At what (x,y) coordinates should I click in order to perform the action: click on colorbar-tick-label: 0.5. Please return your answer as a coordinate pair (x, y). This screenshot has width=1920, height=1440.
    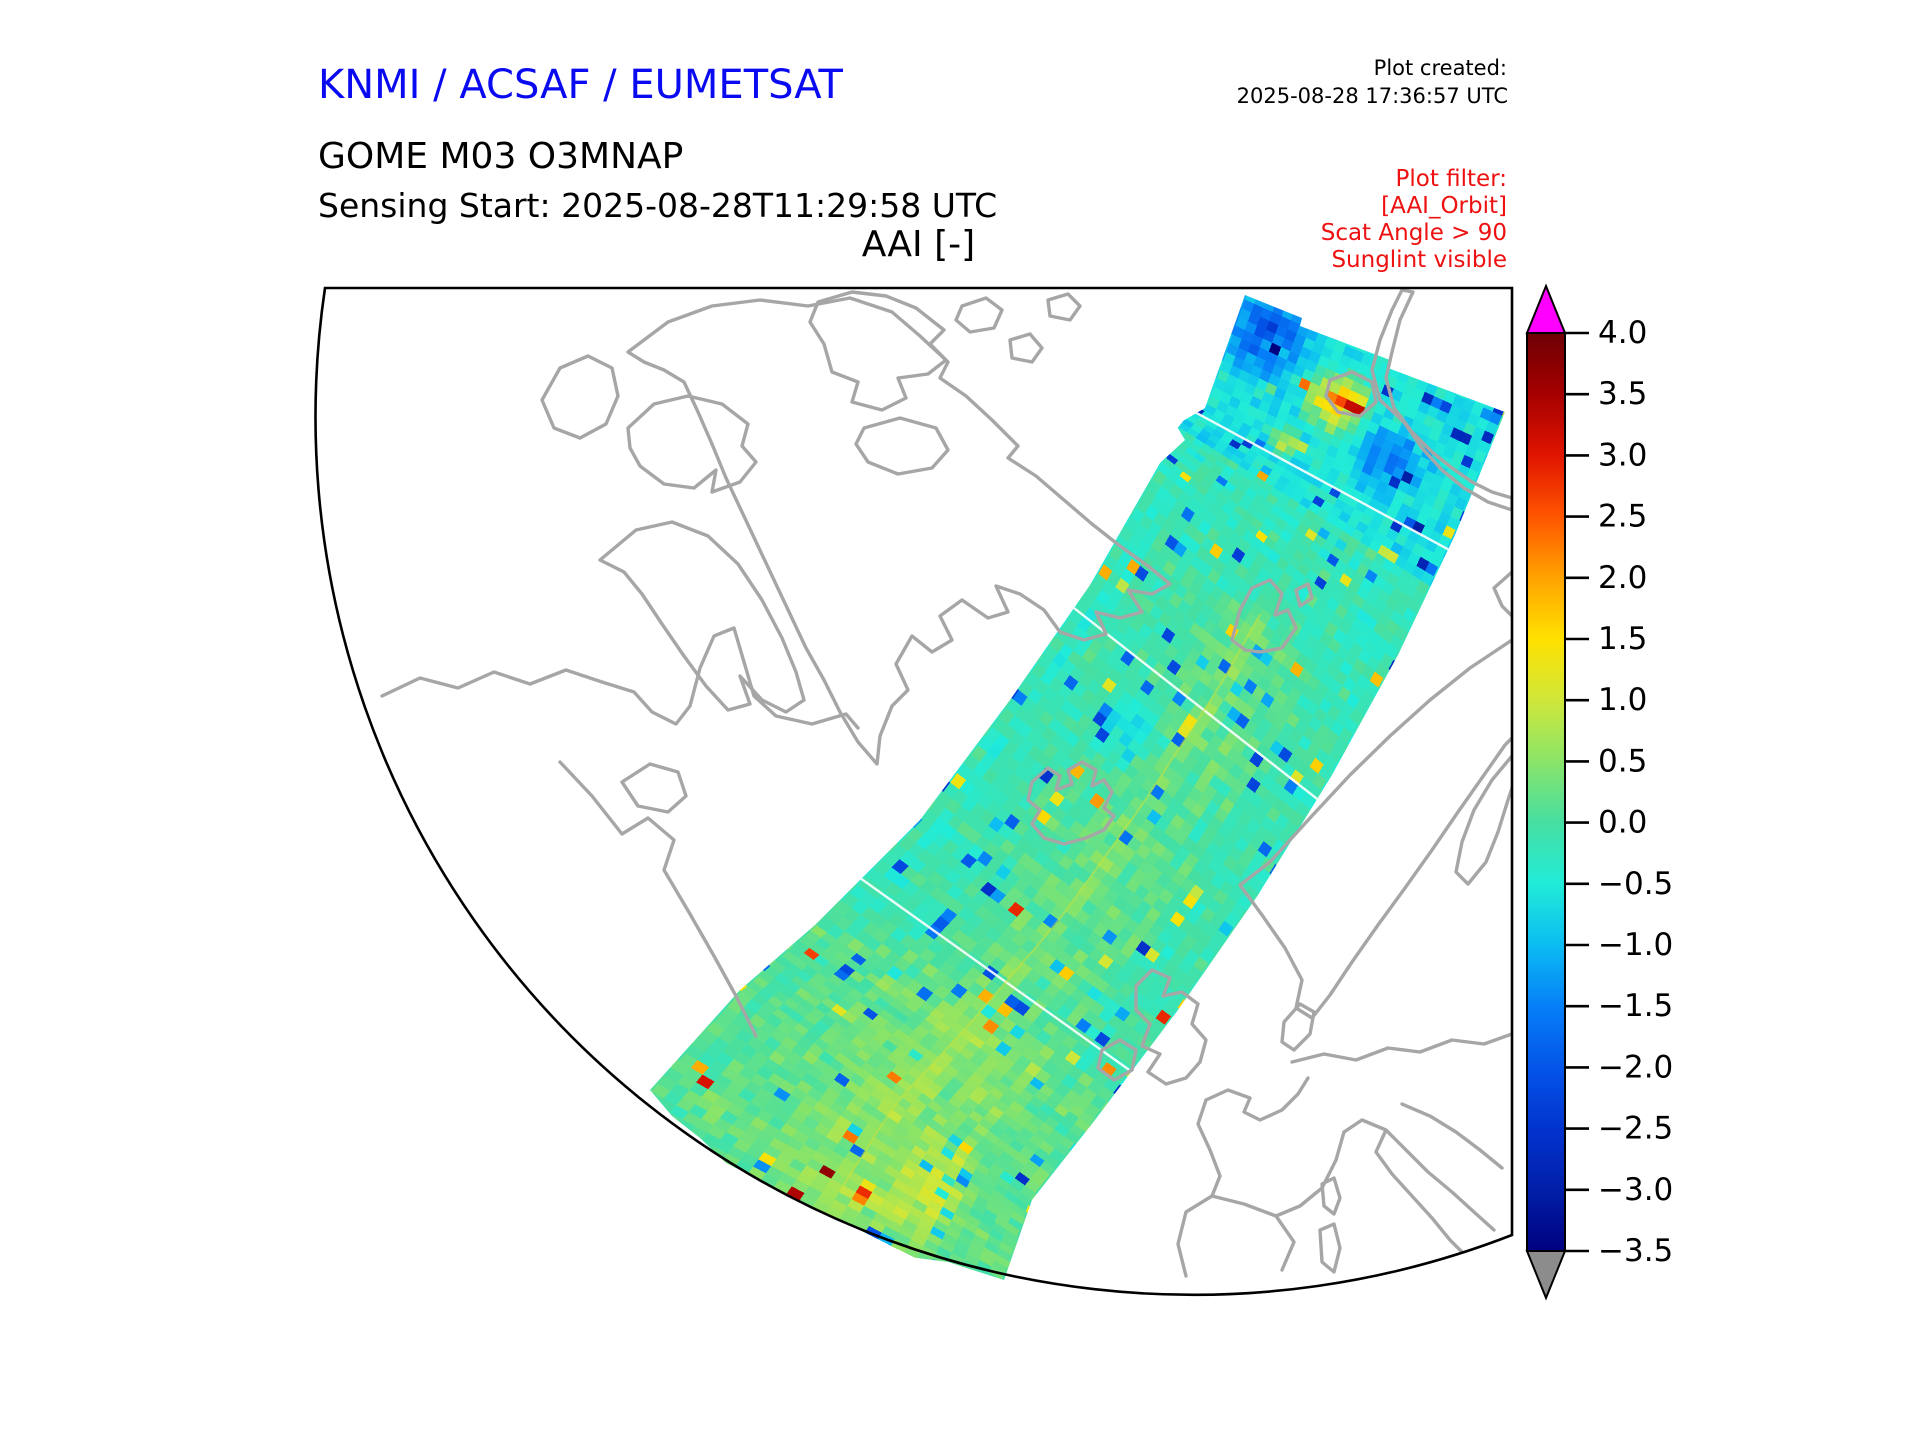
    Looking at the image, I should click on (1622, 761).